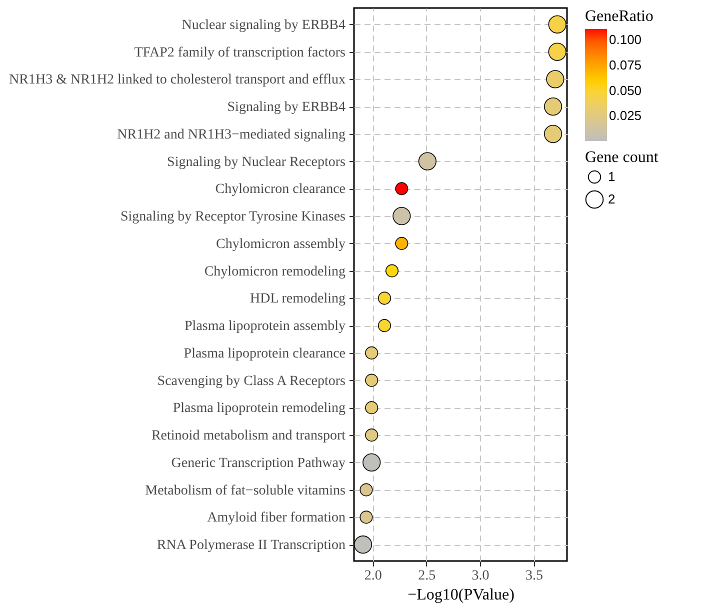 The width and height of the screenshot is (724, 613). Describe the element at coordinates (281, 244) in the screenshot. I see `y-tick-label: Chylomicron assembly` at that location.